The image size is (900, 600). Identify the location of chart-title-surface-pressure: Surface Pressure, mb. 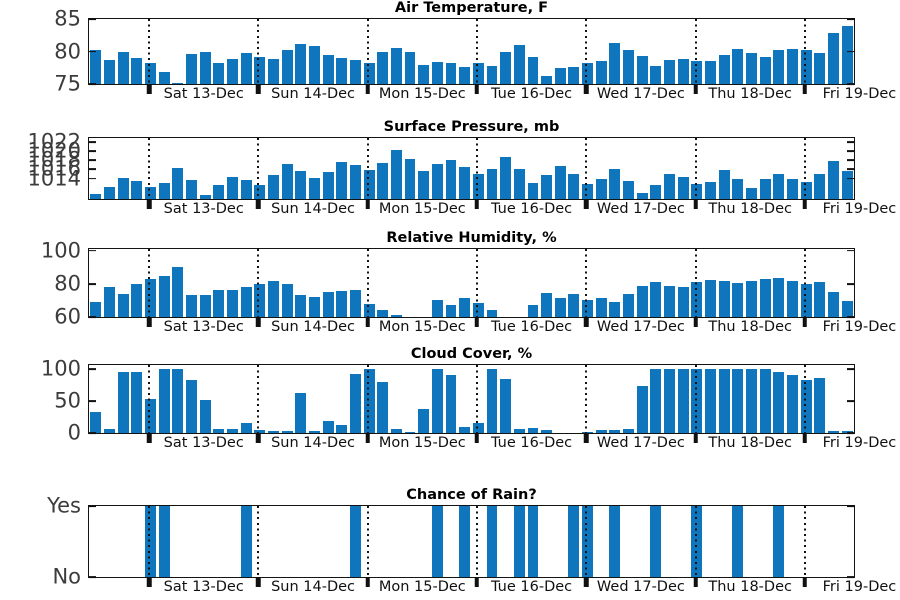
(471, 127).